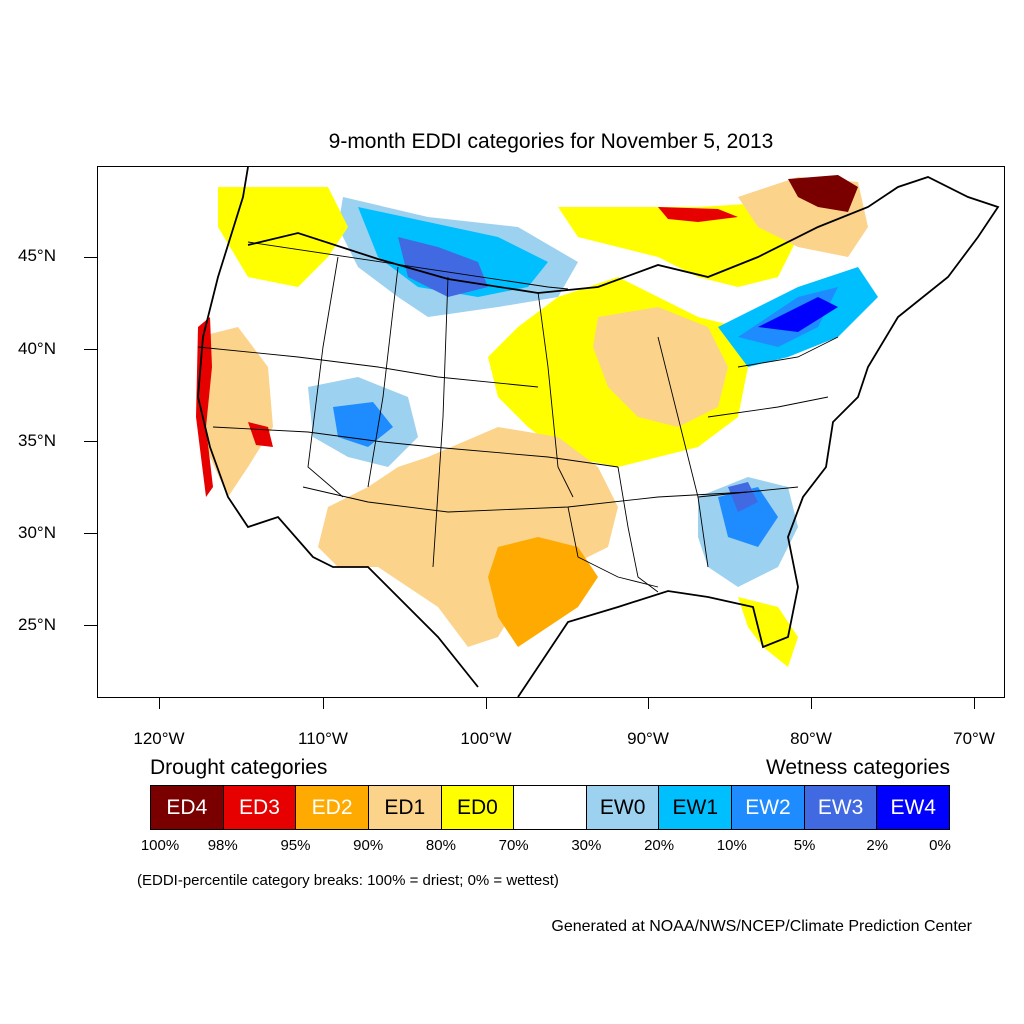  Describe the element at coordinates (586, 845) in the screenshot. I see `legend-break-label: 30%` at that location.